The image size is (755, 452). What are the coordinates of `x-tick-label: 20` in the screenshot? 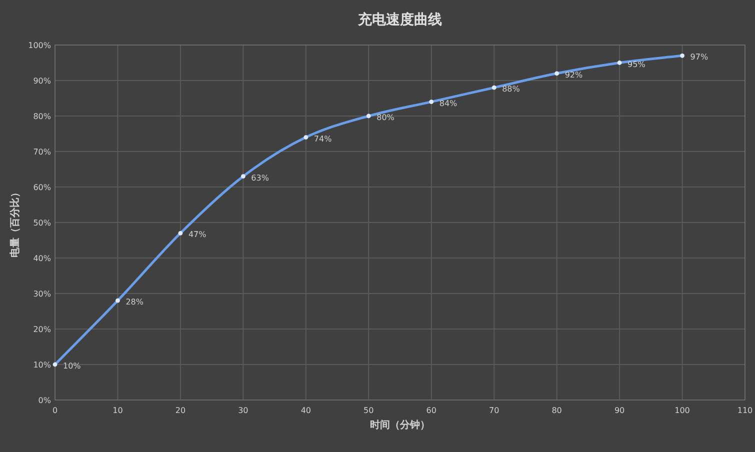 It's located at (180, 410).